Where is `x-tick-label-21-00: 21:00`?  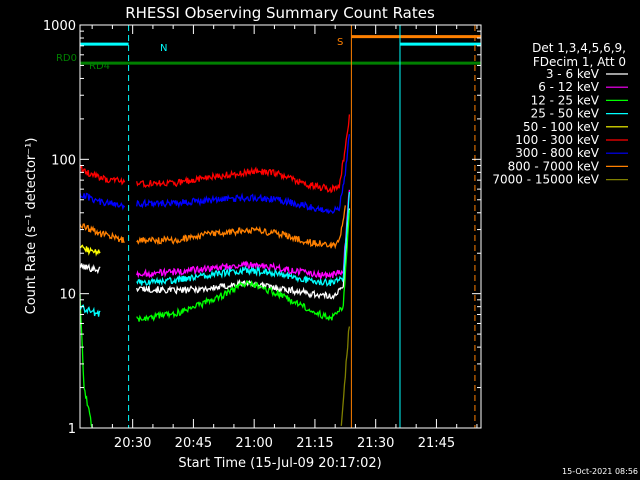
x-tick-label-21-00: 21:00 is located at coordinates (253, 443).